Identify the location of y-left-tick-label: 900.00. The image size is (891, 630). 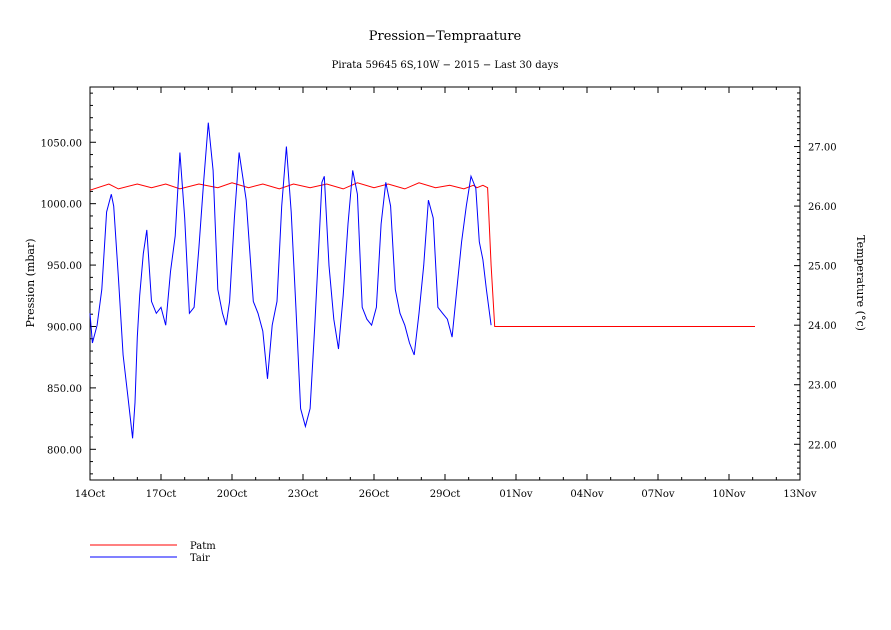
(64, 327).